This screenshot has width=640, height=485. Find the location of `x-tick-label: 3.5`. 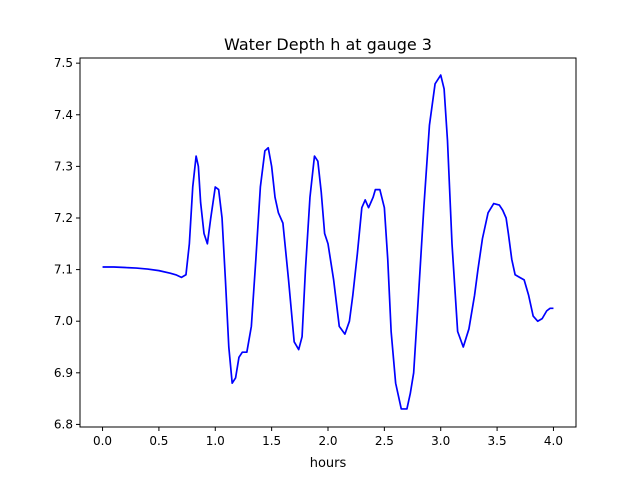

x-tick-label: 3.5 is located at coordinates (497, 441).